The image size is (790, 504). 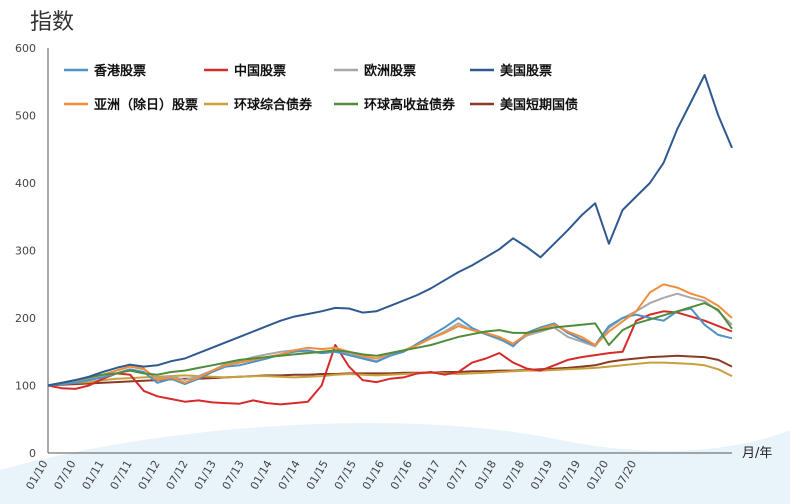 I want to click on legend-label: 环球高收益债券, so click(x=410, y=105).